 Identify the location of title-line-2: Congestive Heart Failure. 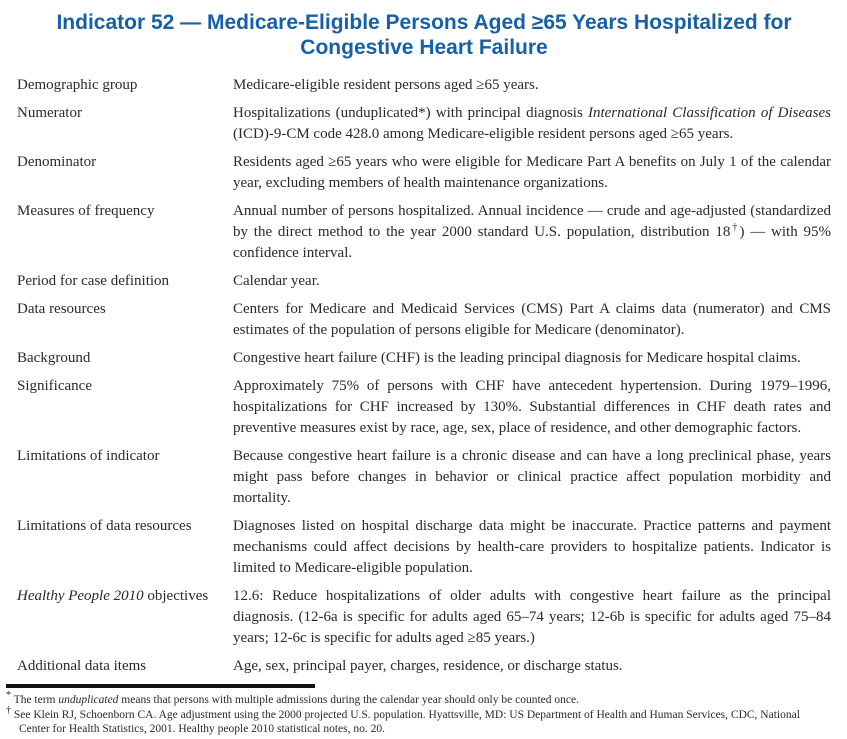
(424, 47).